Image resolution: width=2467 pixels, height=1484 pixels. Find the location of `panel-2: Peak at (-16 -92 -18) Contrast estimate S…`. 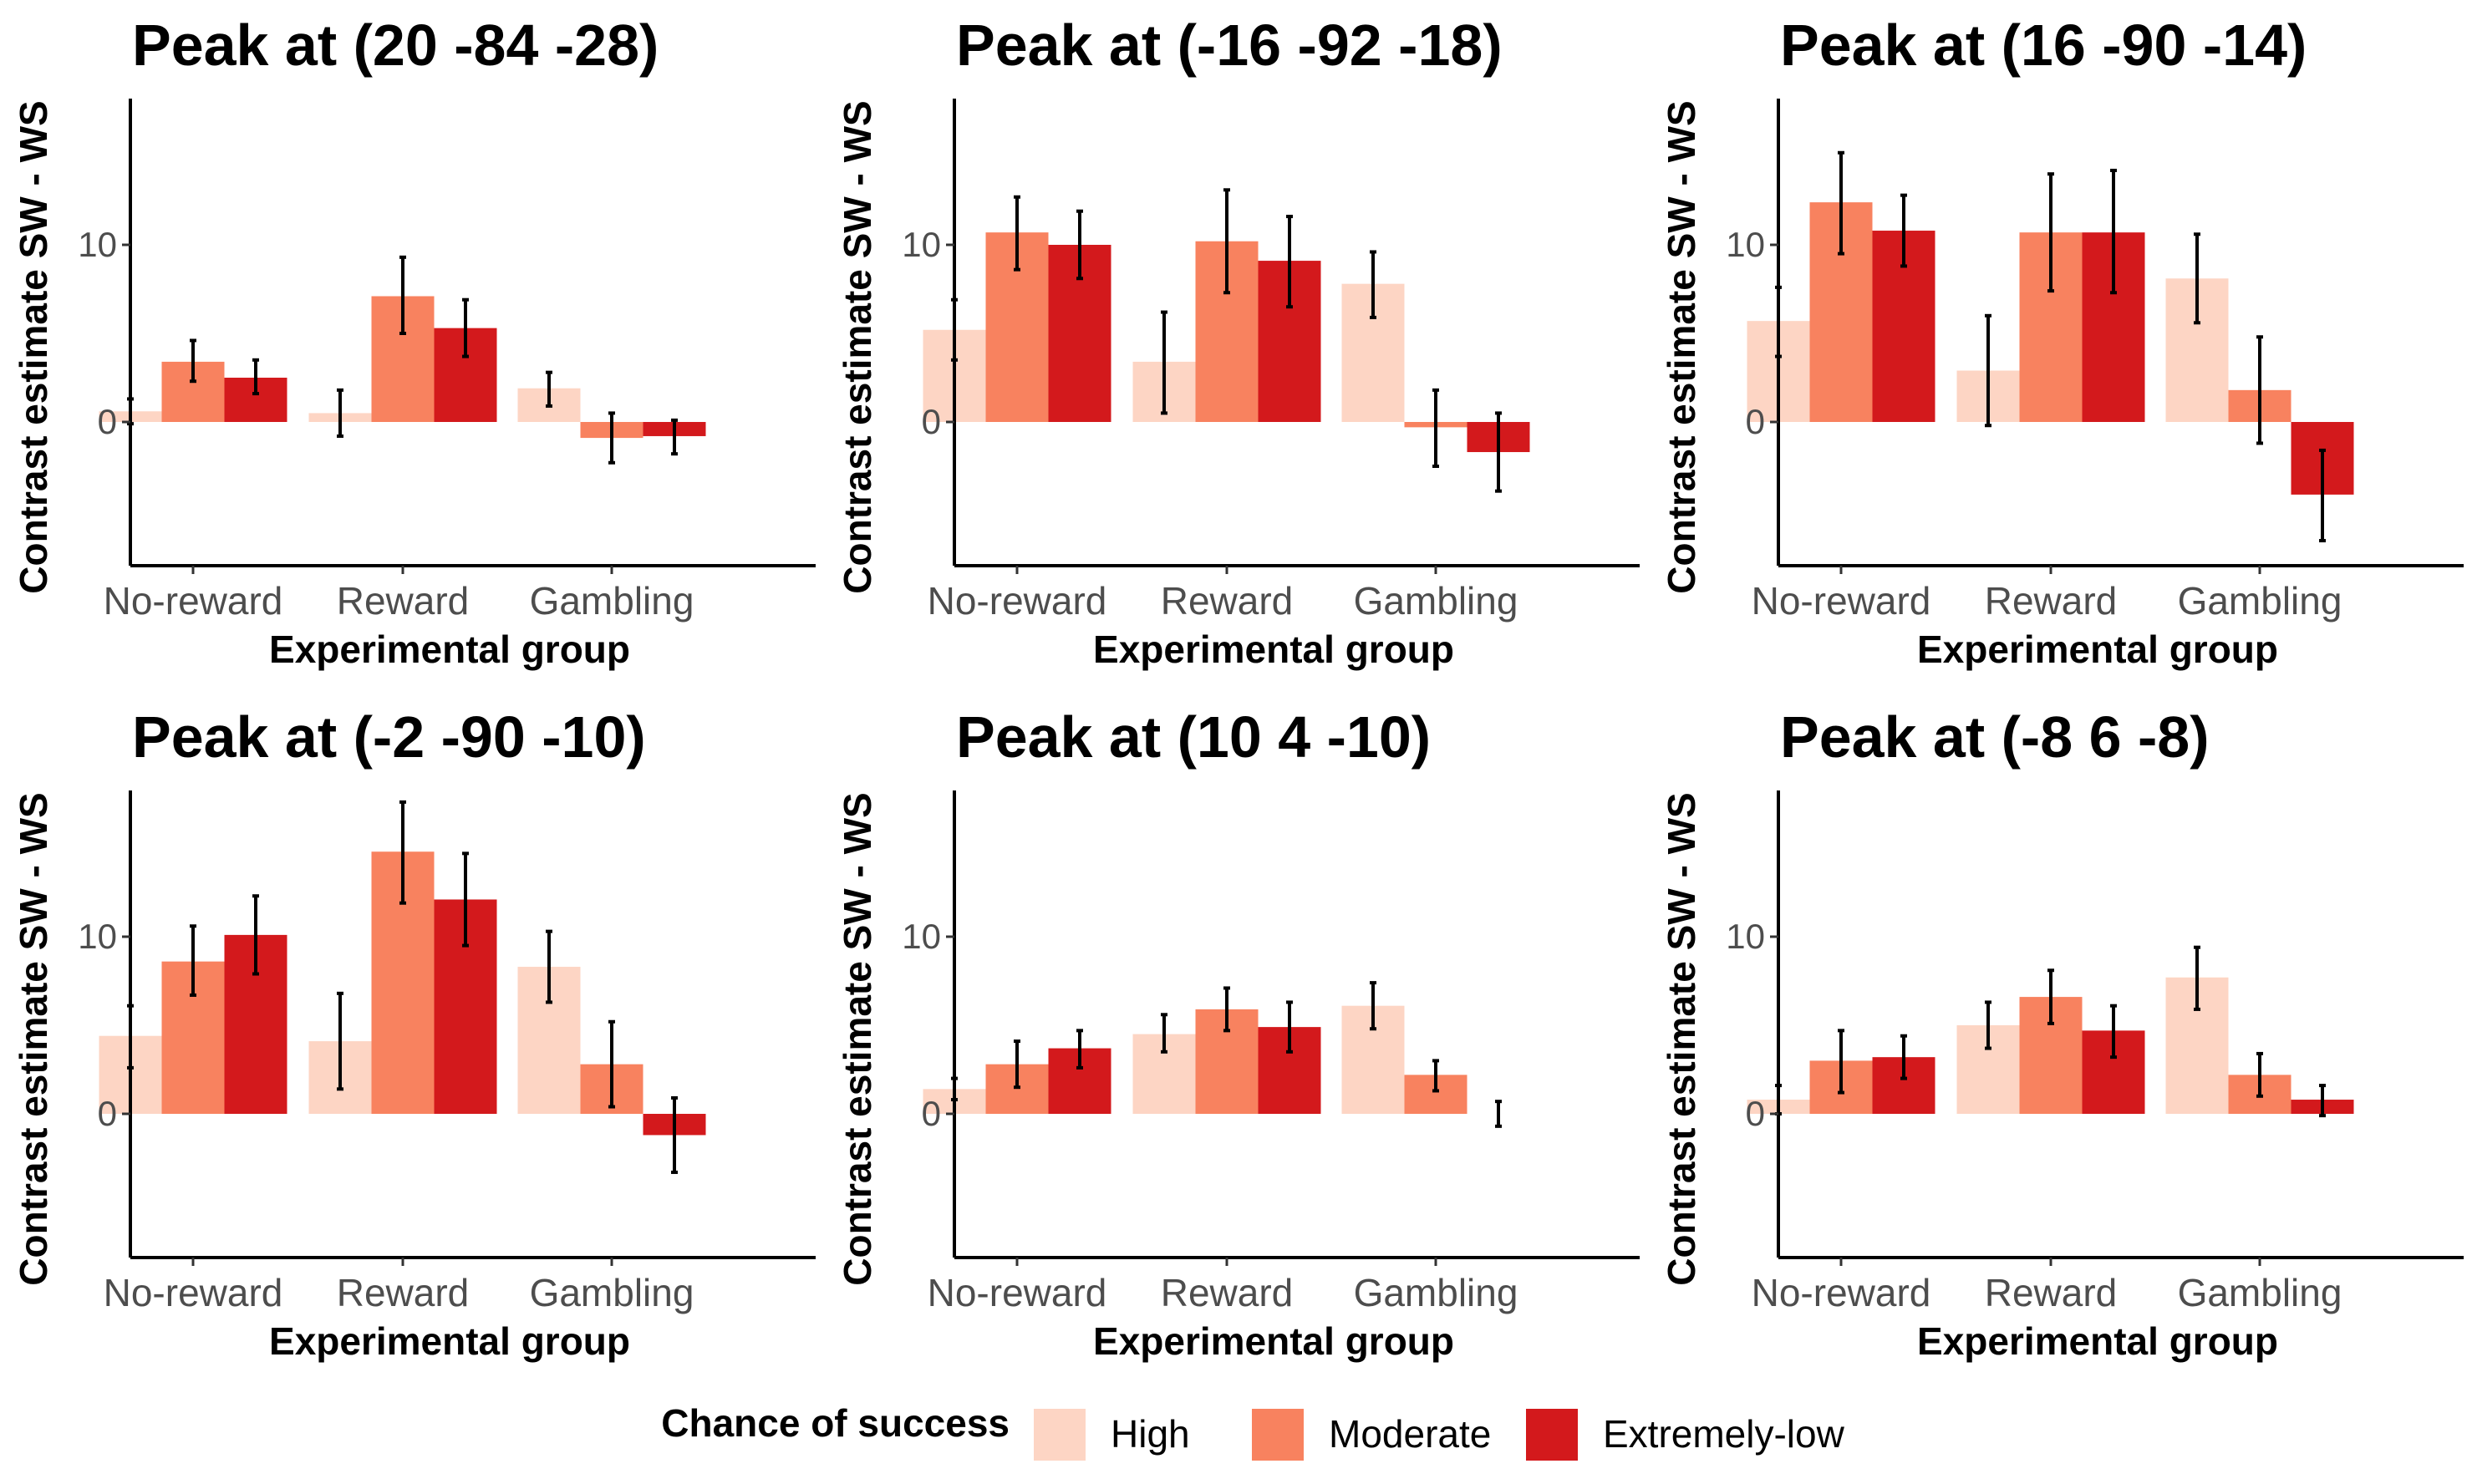

panel-2: Peak at (-16 -92 -18) Contrast estimate S… is located at coordinates (1238, 342).